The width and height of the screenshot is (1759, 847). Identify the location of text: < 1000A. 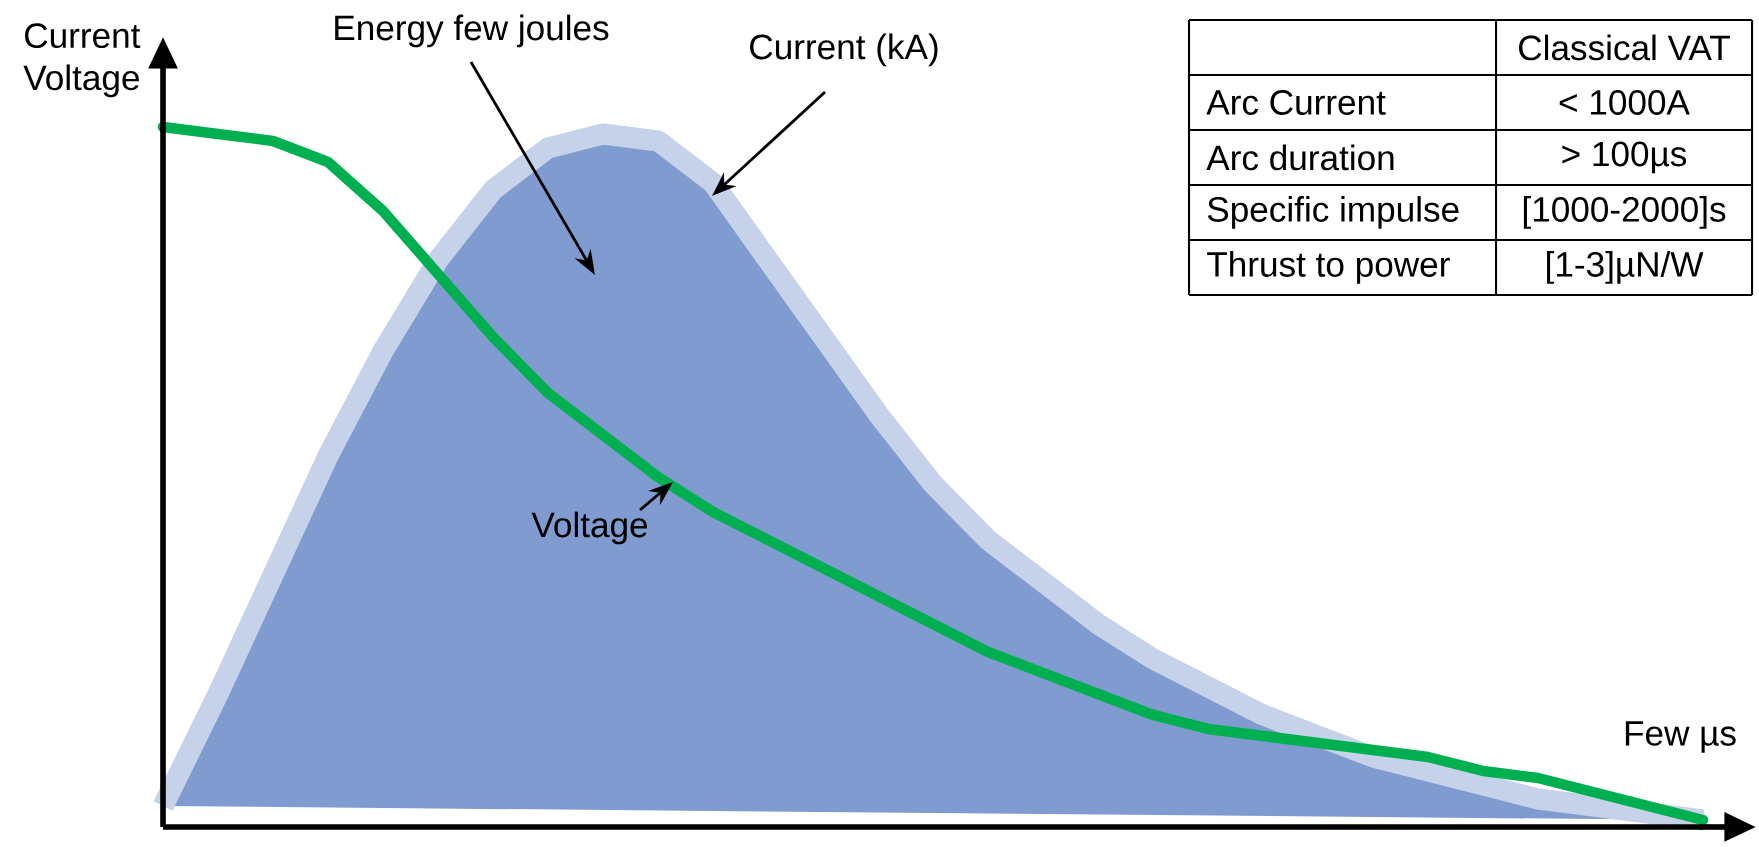
(1624, 102).